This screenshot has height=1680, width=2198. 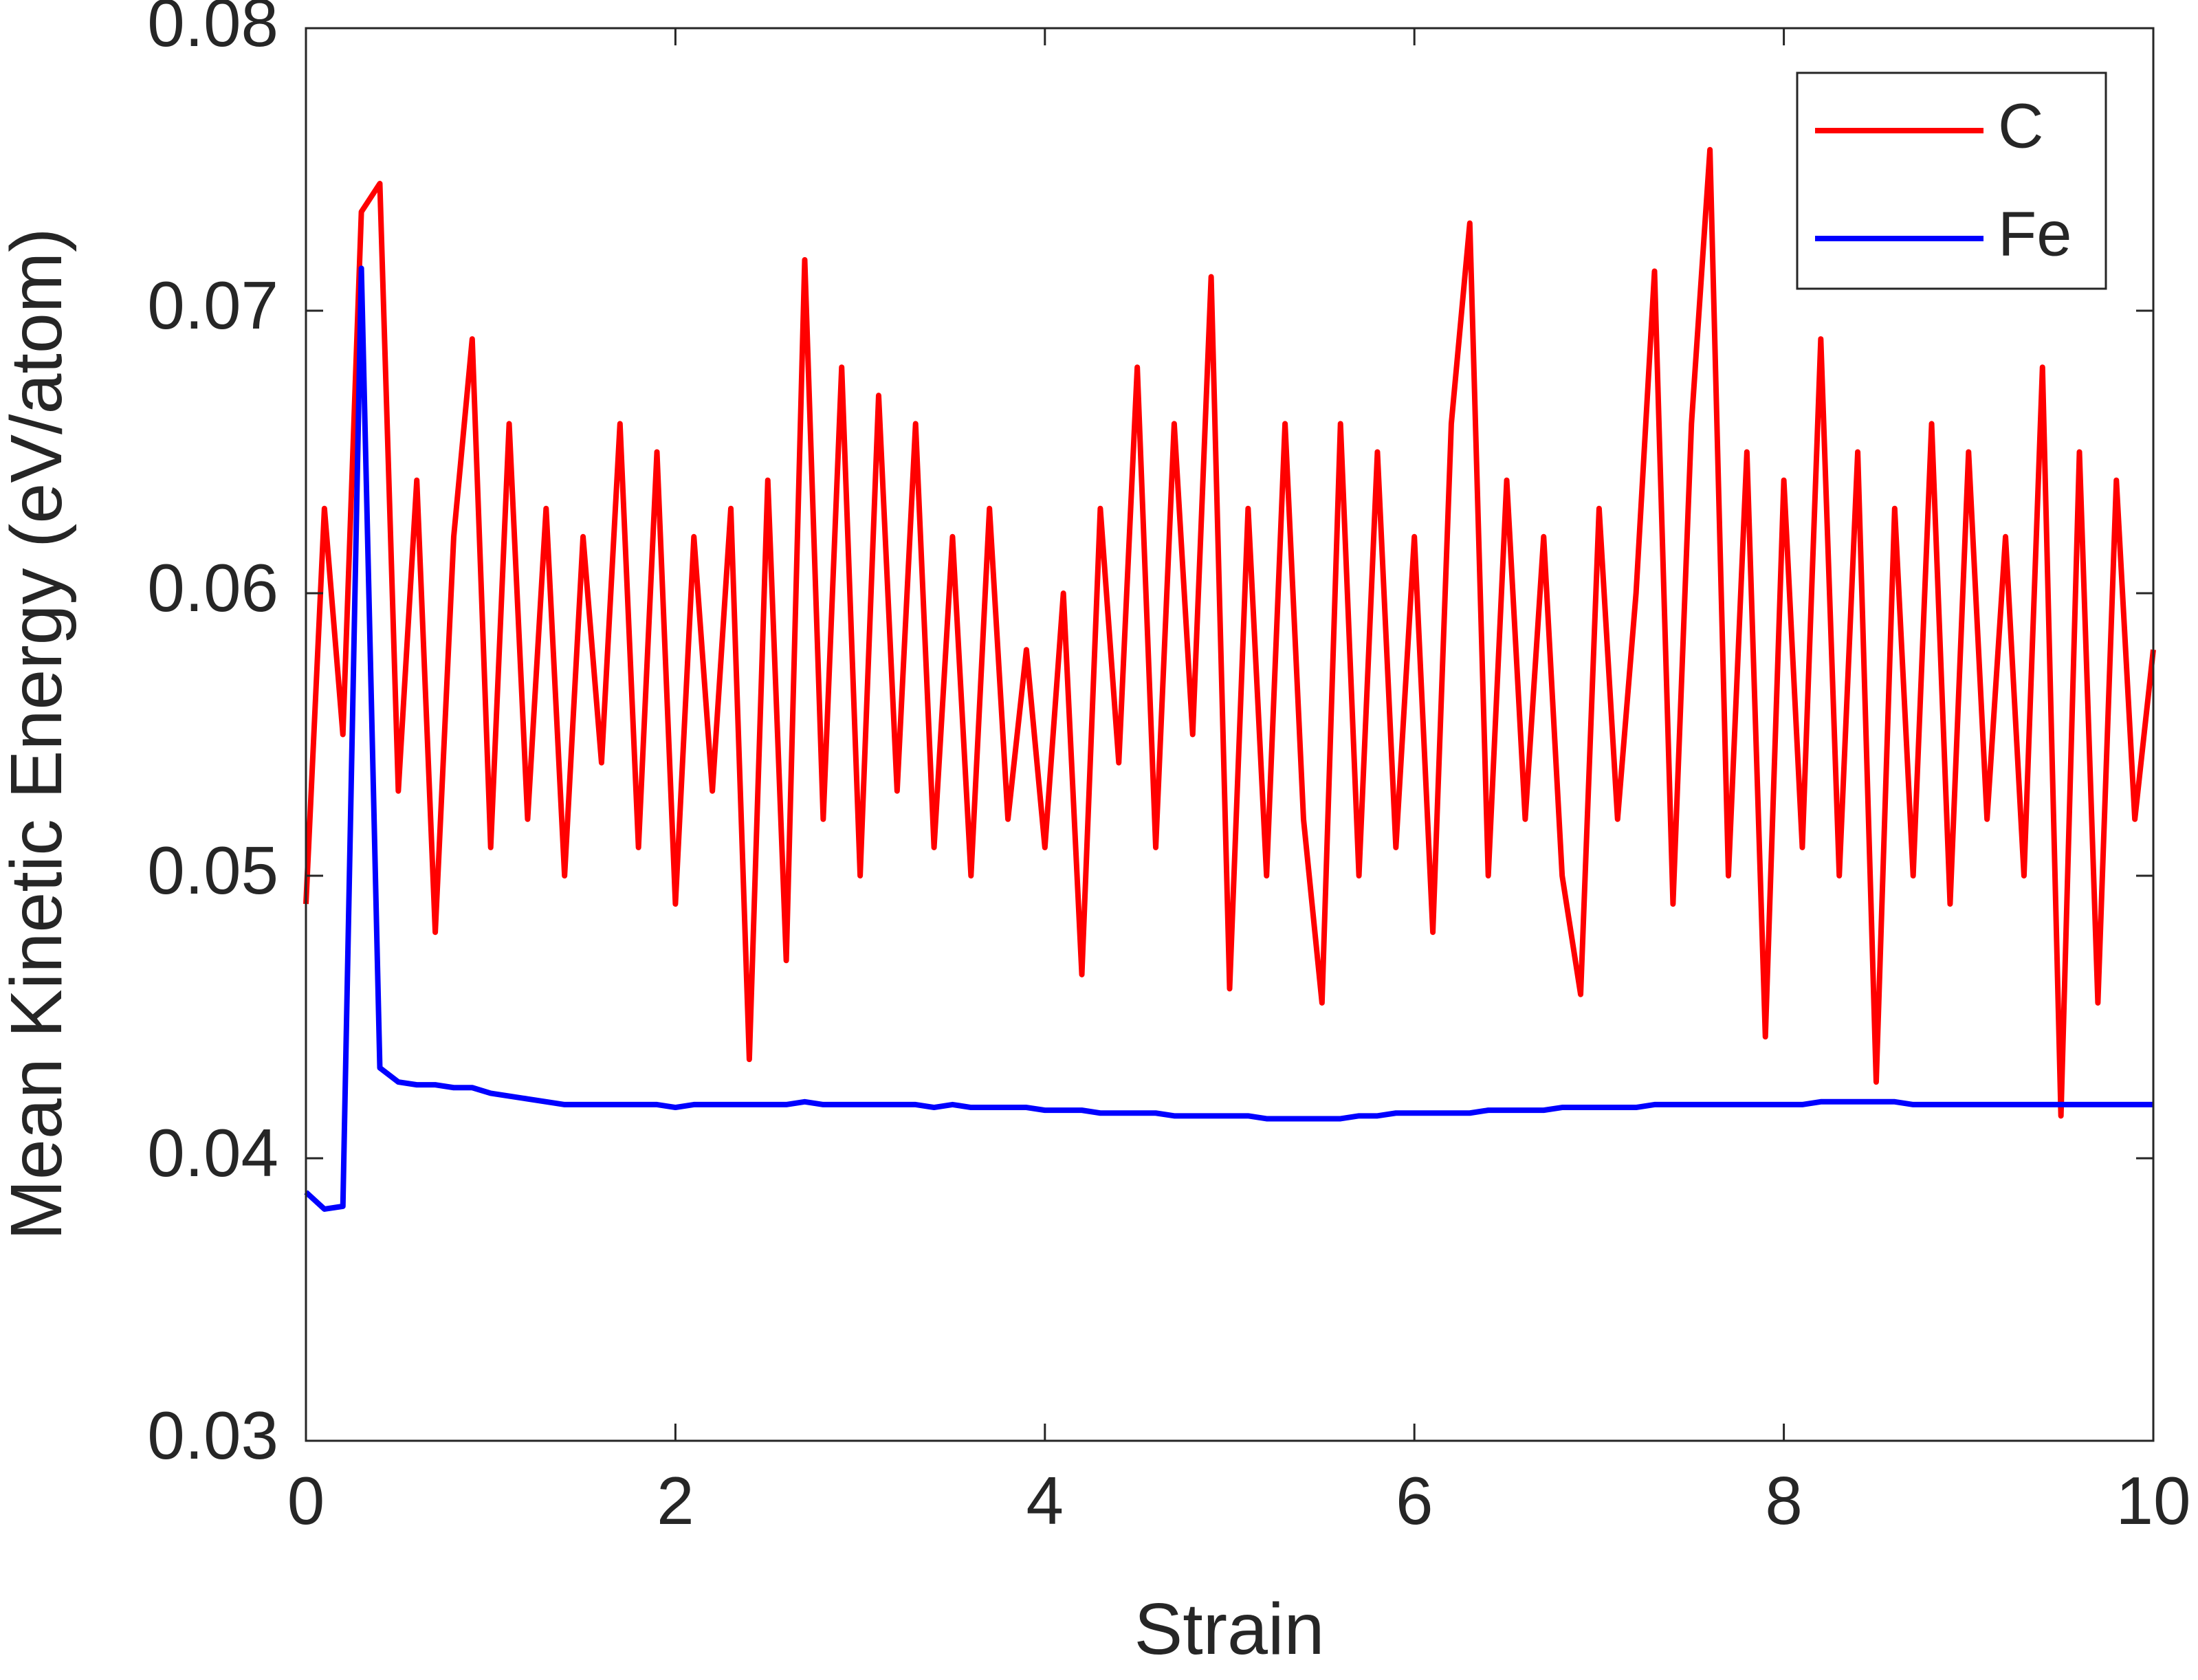 What do you see at coordinates (1045, 1500) in the screenshot?
I see `x-tick-label: 4` at bounding box center [1045, 1500].